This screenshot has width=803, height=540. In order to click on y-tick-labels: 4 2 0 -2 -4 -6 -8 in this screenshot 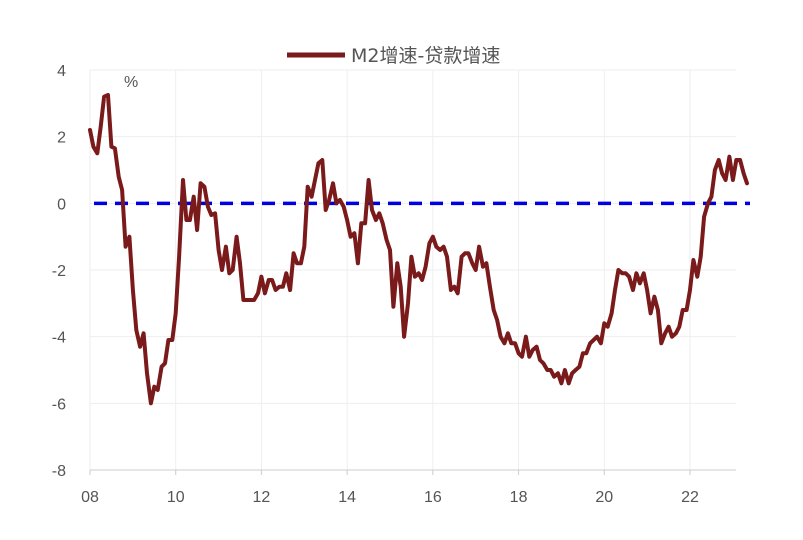, I will do `click(59, 271)`.